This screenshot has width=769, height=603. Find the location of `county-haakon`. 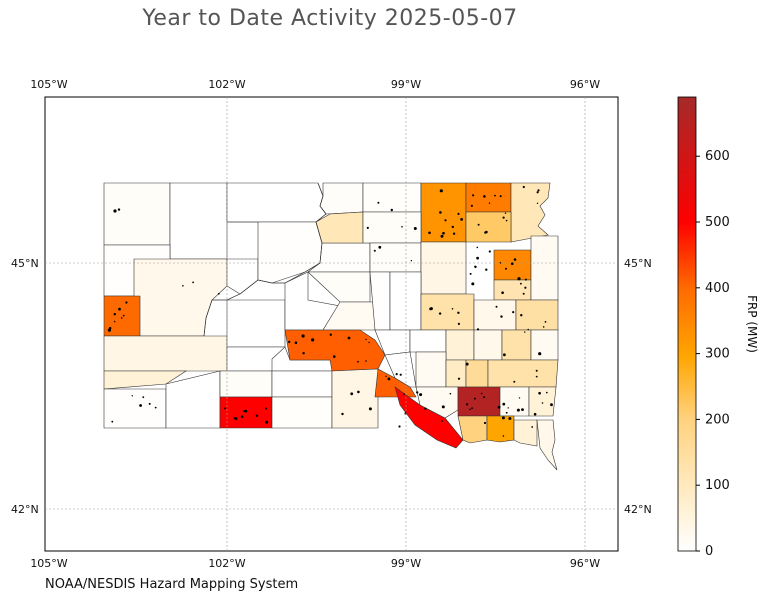

county-haakon is located at coordinates (256, 323).